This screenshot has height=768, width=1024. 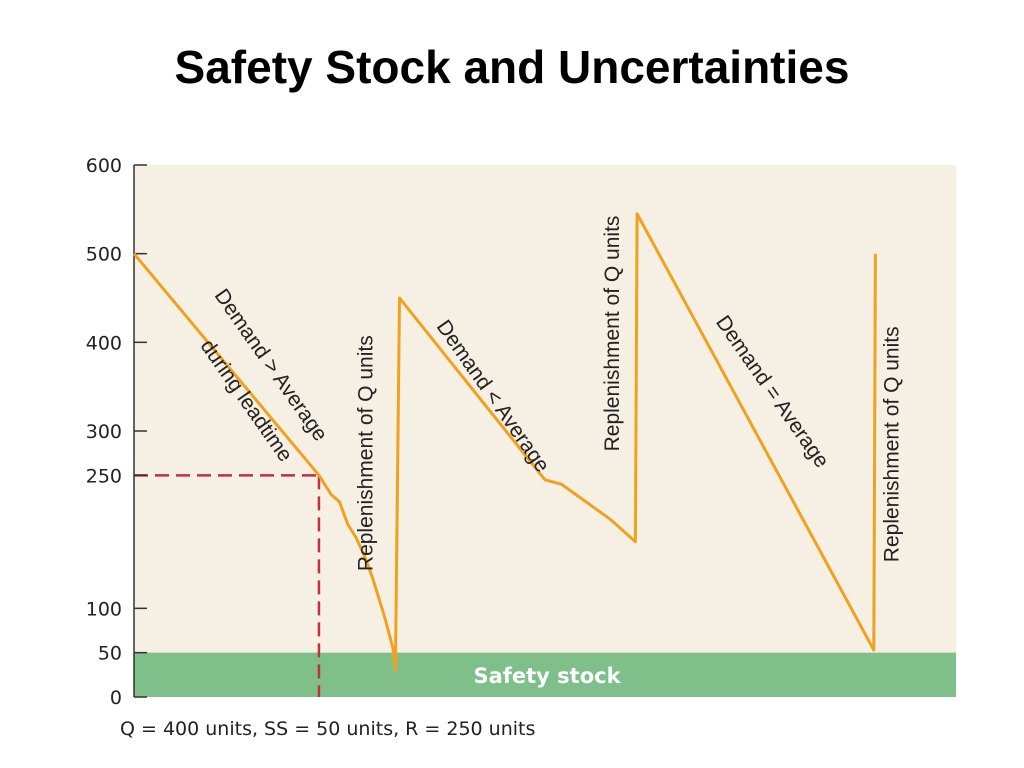 I want to click on safety-stock-band-group: Safety stock, so click(x=545, y=674).